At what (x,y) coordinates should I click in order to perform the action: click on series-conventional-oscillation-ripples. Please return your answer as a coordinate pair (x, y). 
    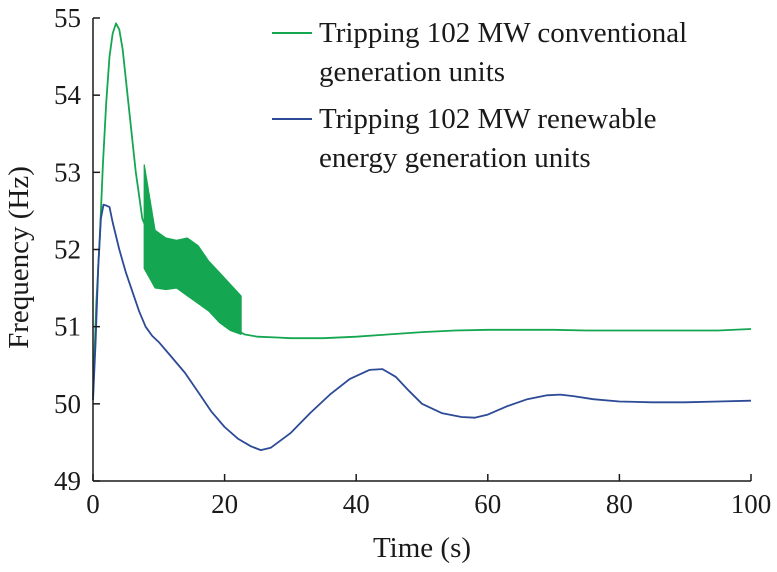
    Looking at the image, I should click on (192, 249).